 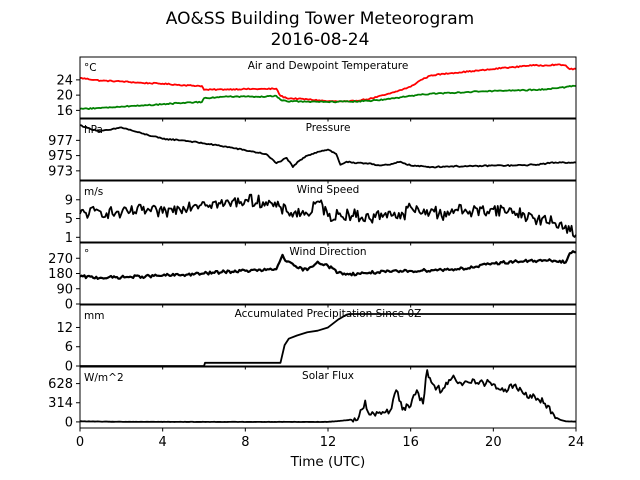 What do you see at coordinates (64, 289) in the screenshot?
I see `panel-4-ytick-label-2: 90` at bounding box center [64, 289].